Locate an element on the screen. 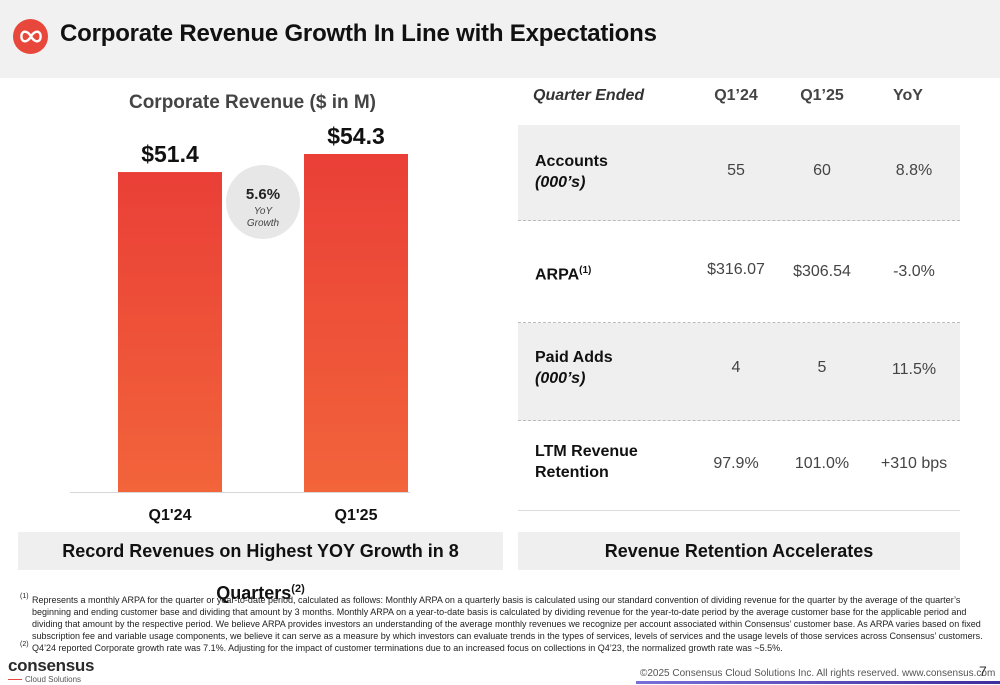  cell-arpa-yoy: -3.0% is located at coordinates (914, 271).